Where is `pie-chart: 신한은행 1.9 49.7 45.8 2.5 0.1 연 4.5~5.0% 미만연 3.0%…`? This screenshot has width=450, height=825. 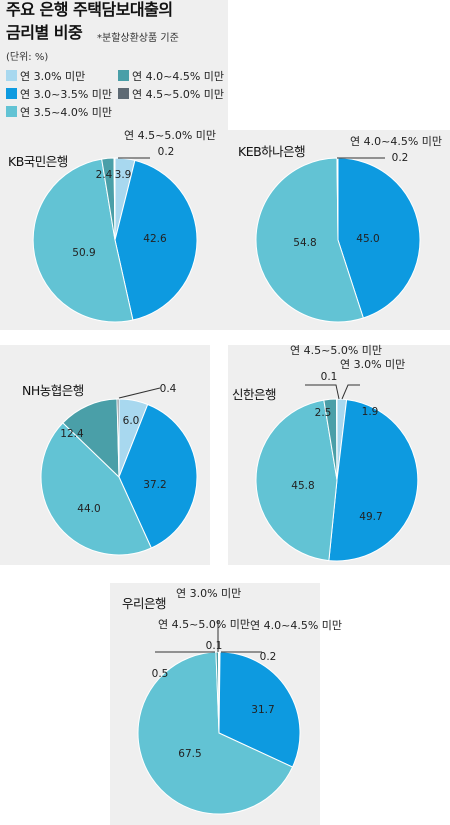 pie-chart: 신한은행 1.9 49.7 45.8 2.5 0.1 연 4.5~5.0% 미만연 3.0%… is located at coordinates (325, 453).